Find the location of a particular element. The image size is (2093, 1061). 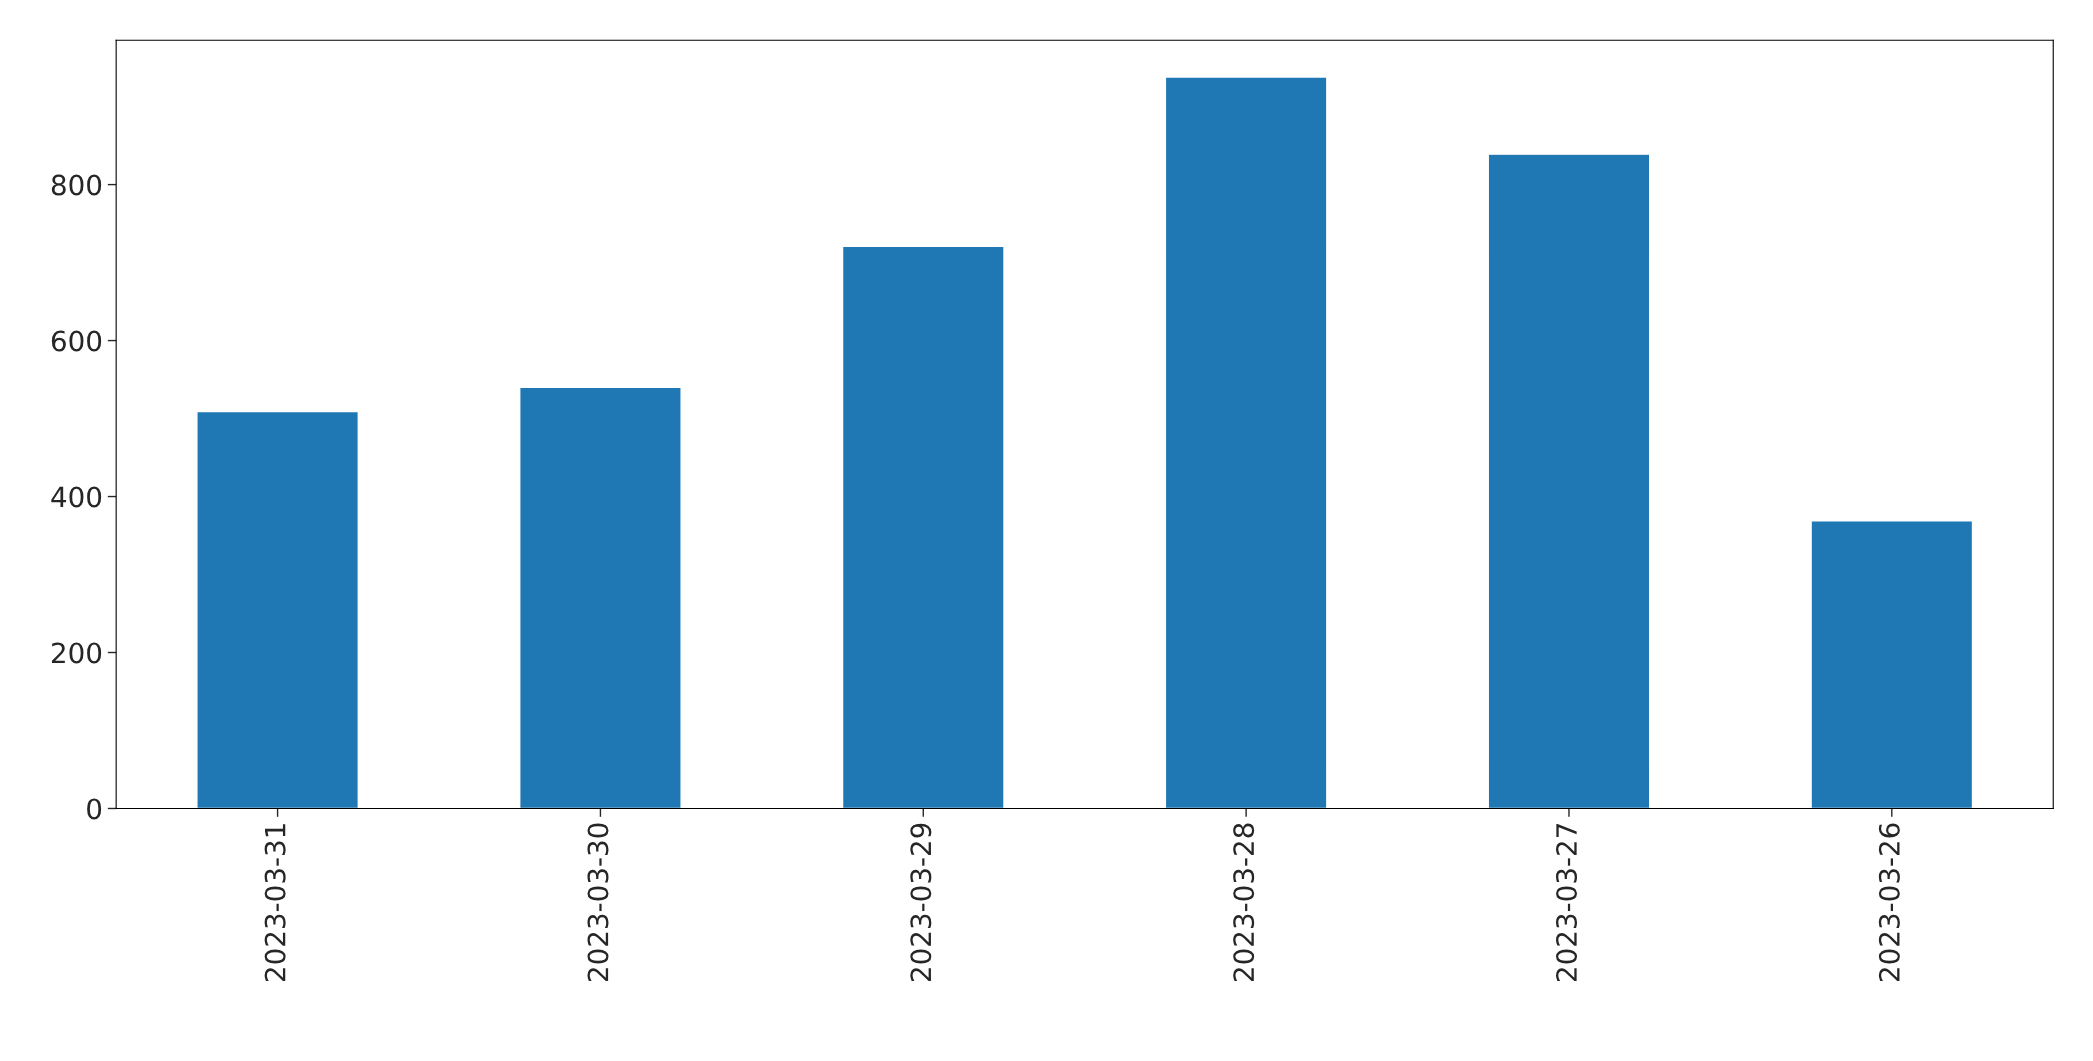

x-tick-label: 2023-03-31 is located at coordinates (275, 903).